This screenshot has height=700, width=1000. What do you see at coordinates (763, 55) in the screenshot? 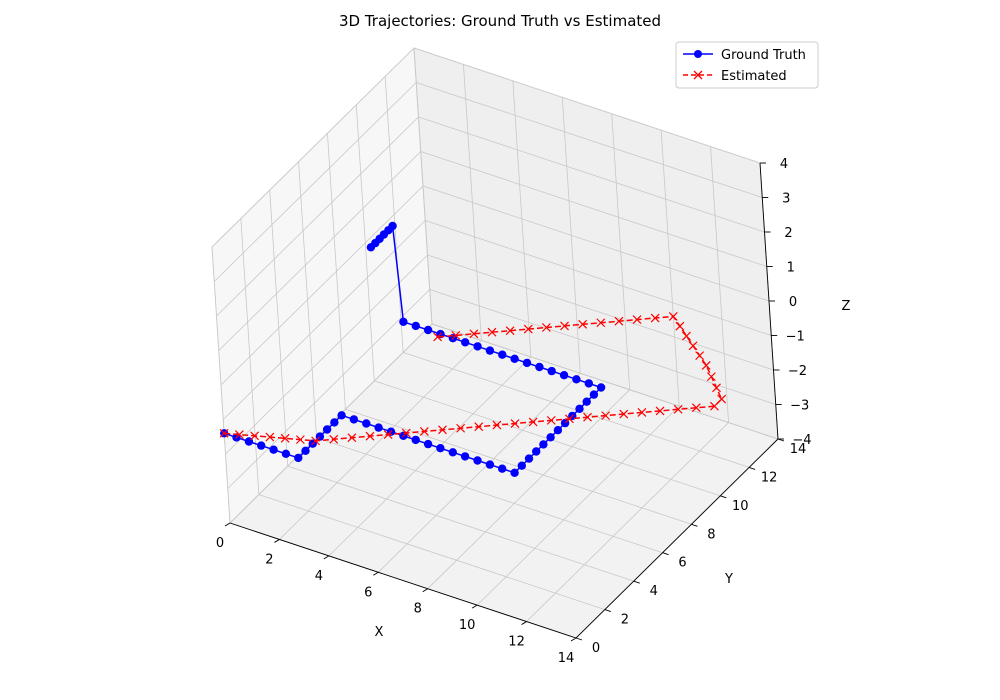
I see `legend-ground-truth-label: Ground Truth` at bounding box center [763, 55].